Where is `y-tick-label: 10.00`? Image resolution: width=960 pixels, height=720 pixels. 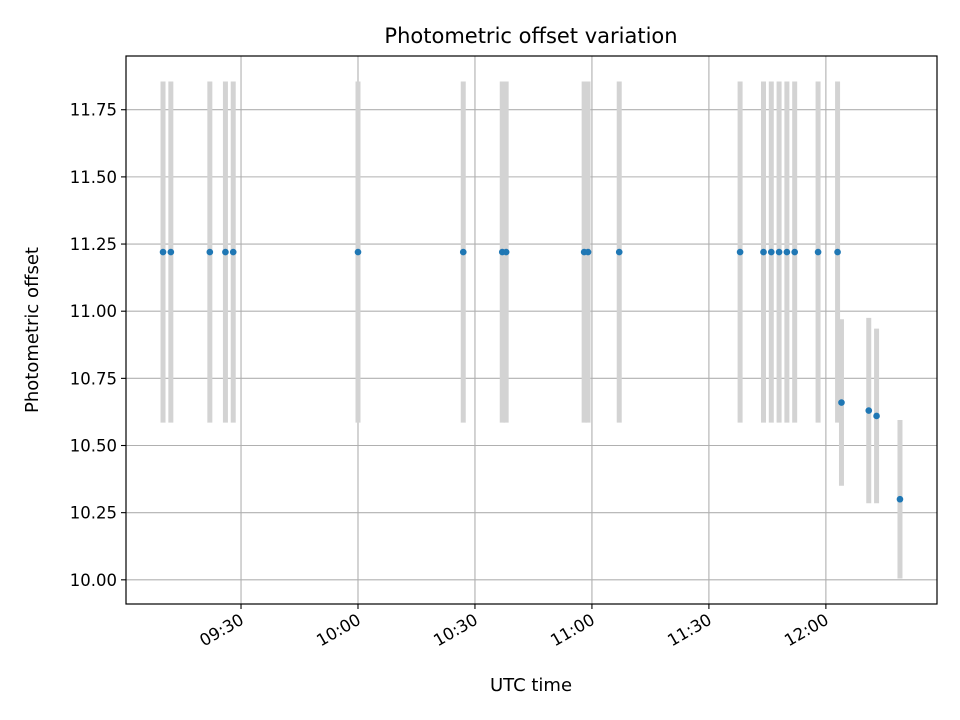 y-tick-label: 10.00 is located at coordinates (93, 580).